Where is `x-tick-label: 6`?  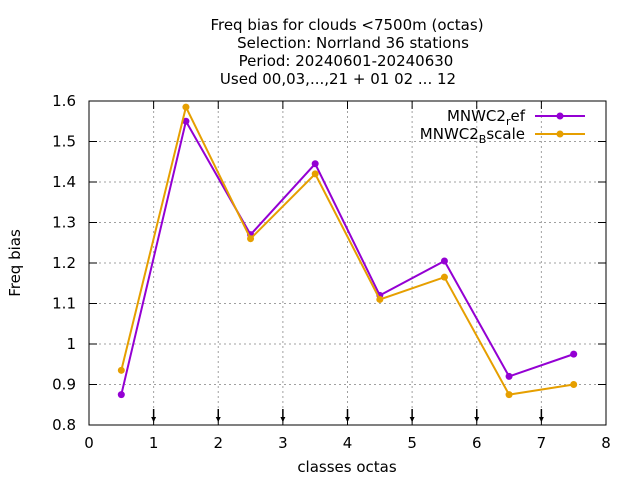
x-tick-label: 6 is located at coordinates (477, 443).